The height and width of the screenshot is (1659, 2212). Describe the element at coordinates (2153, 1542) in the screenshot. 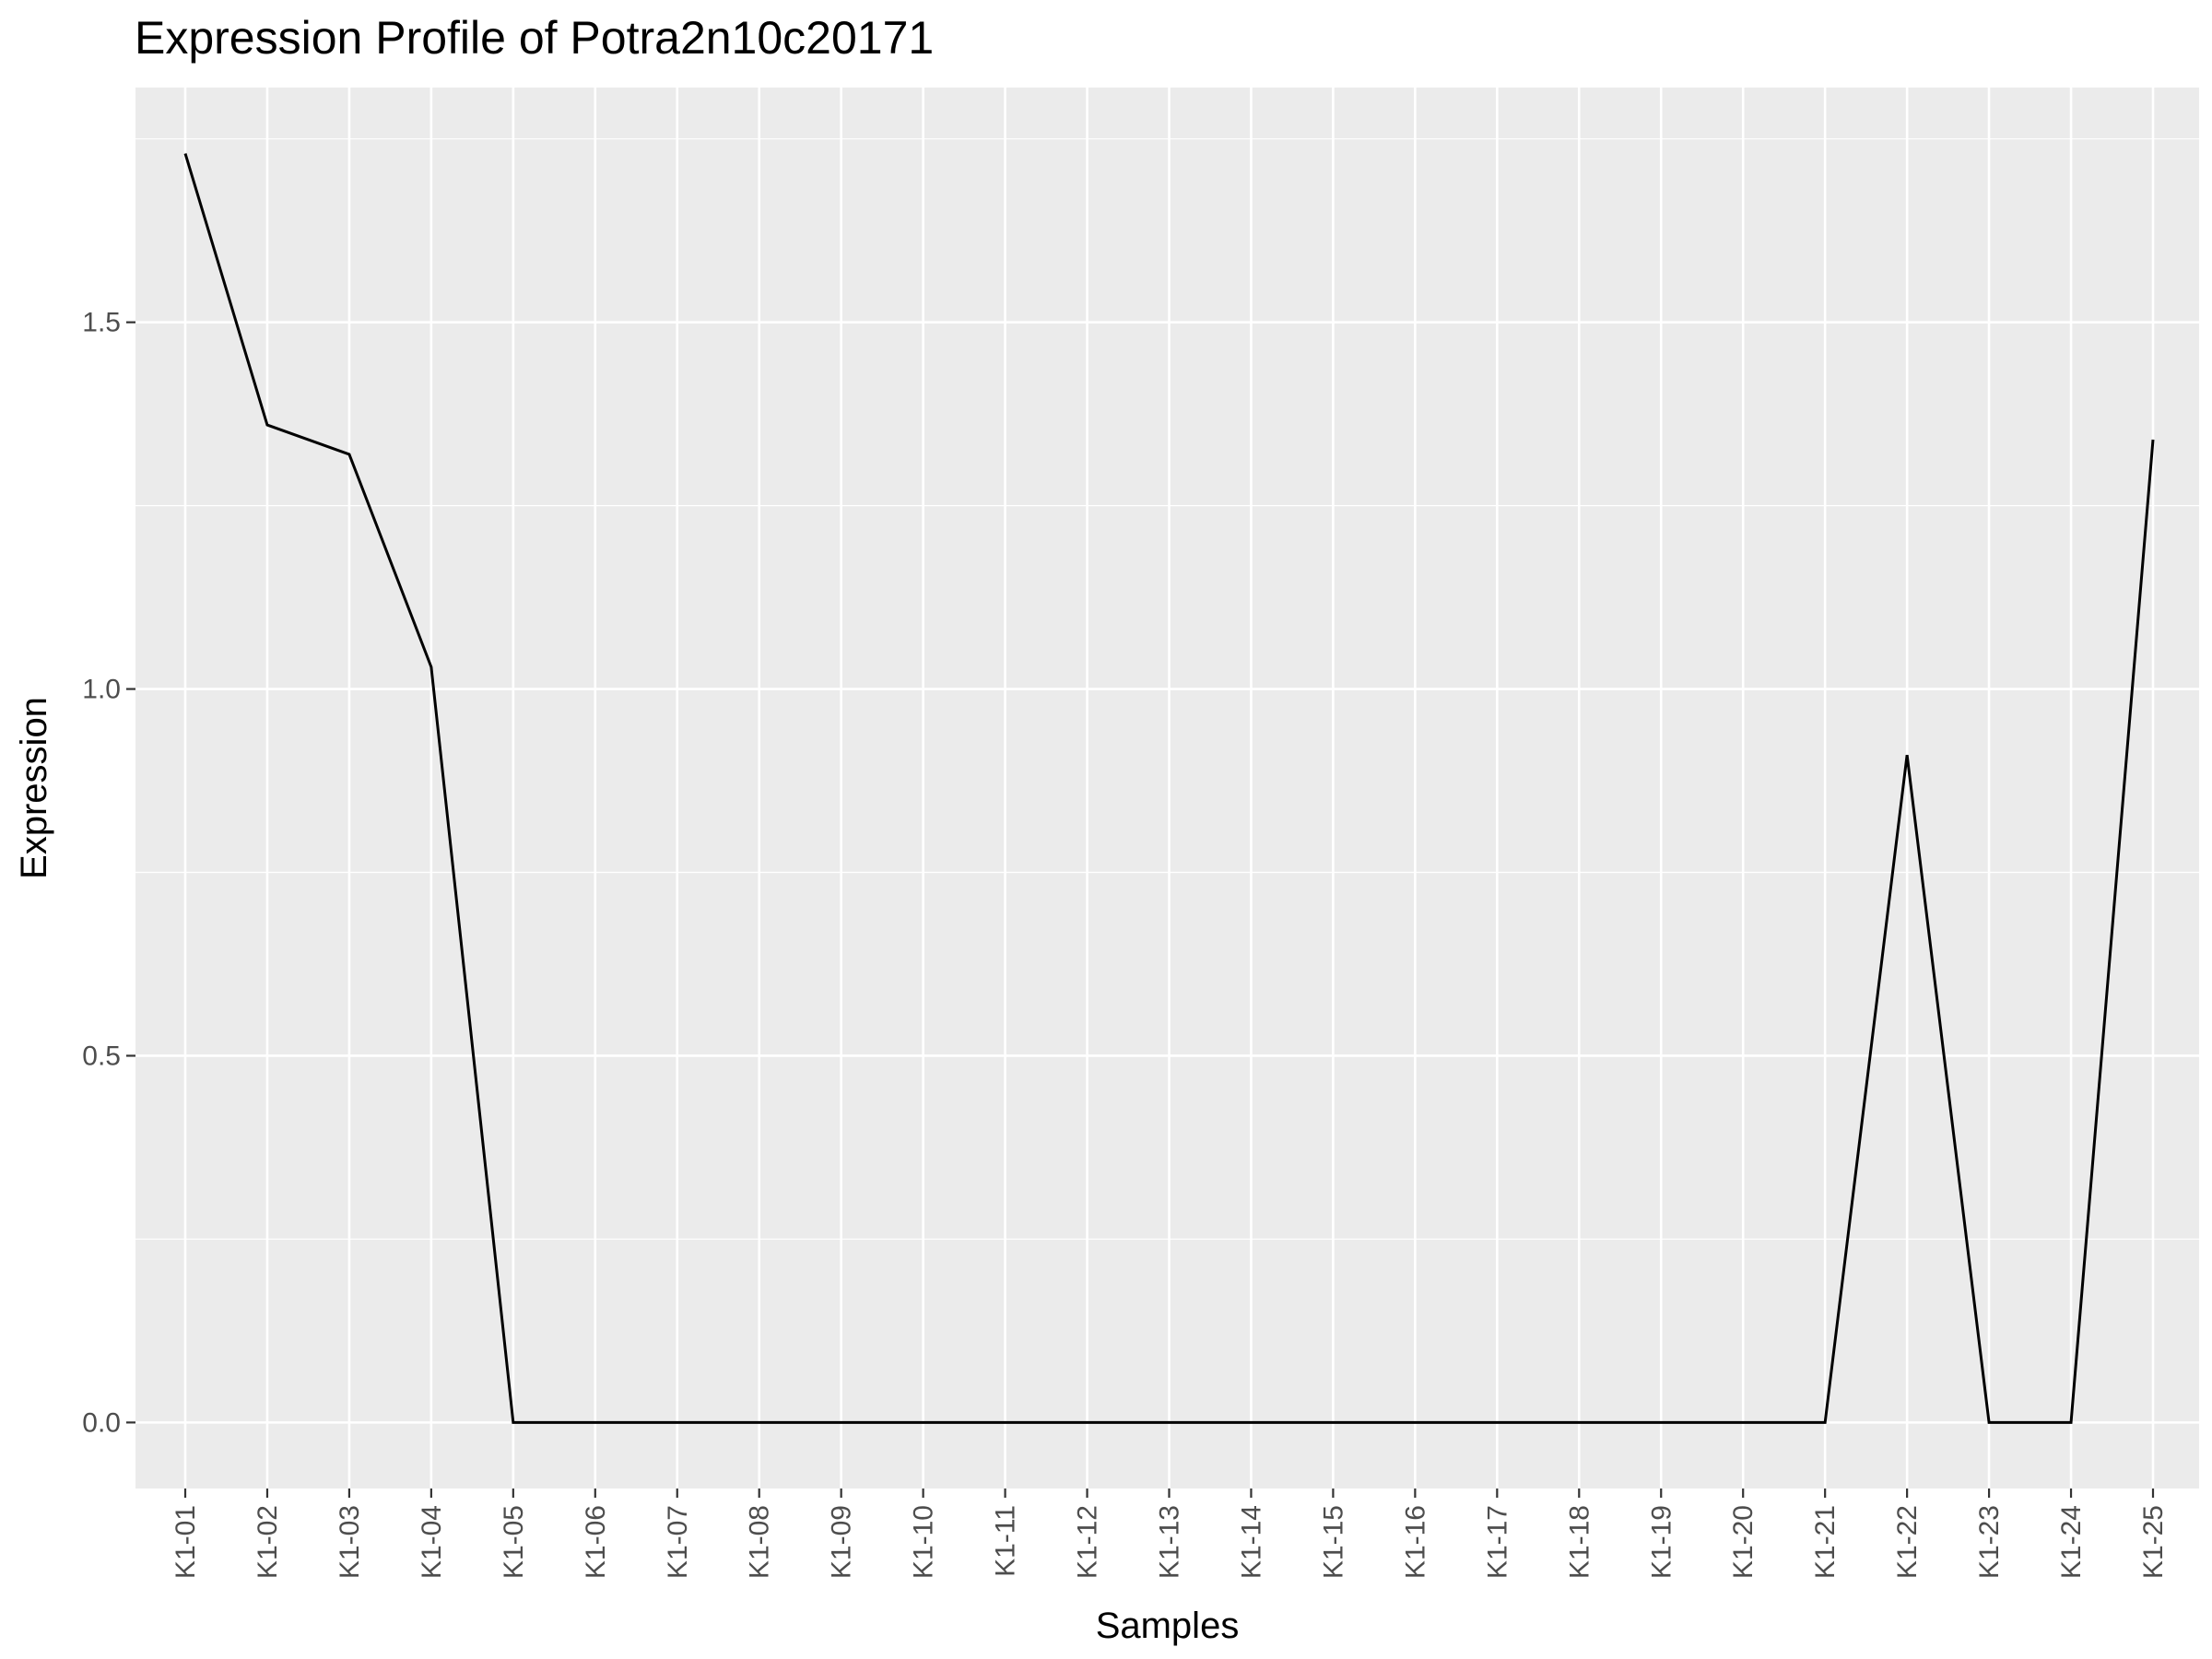

I see `x-tick-label: K1-25` at that location.